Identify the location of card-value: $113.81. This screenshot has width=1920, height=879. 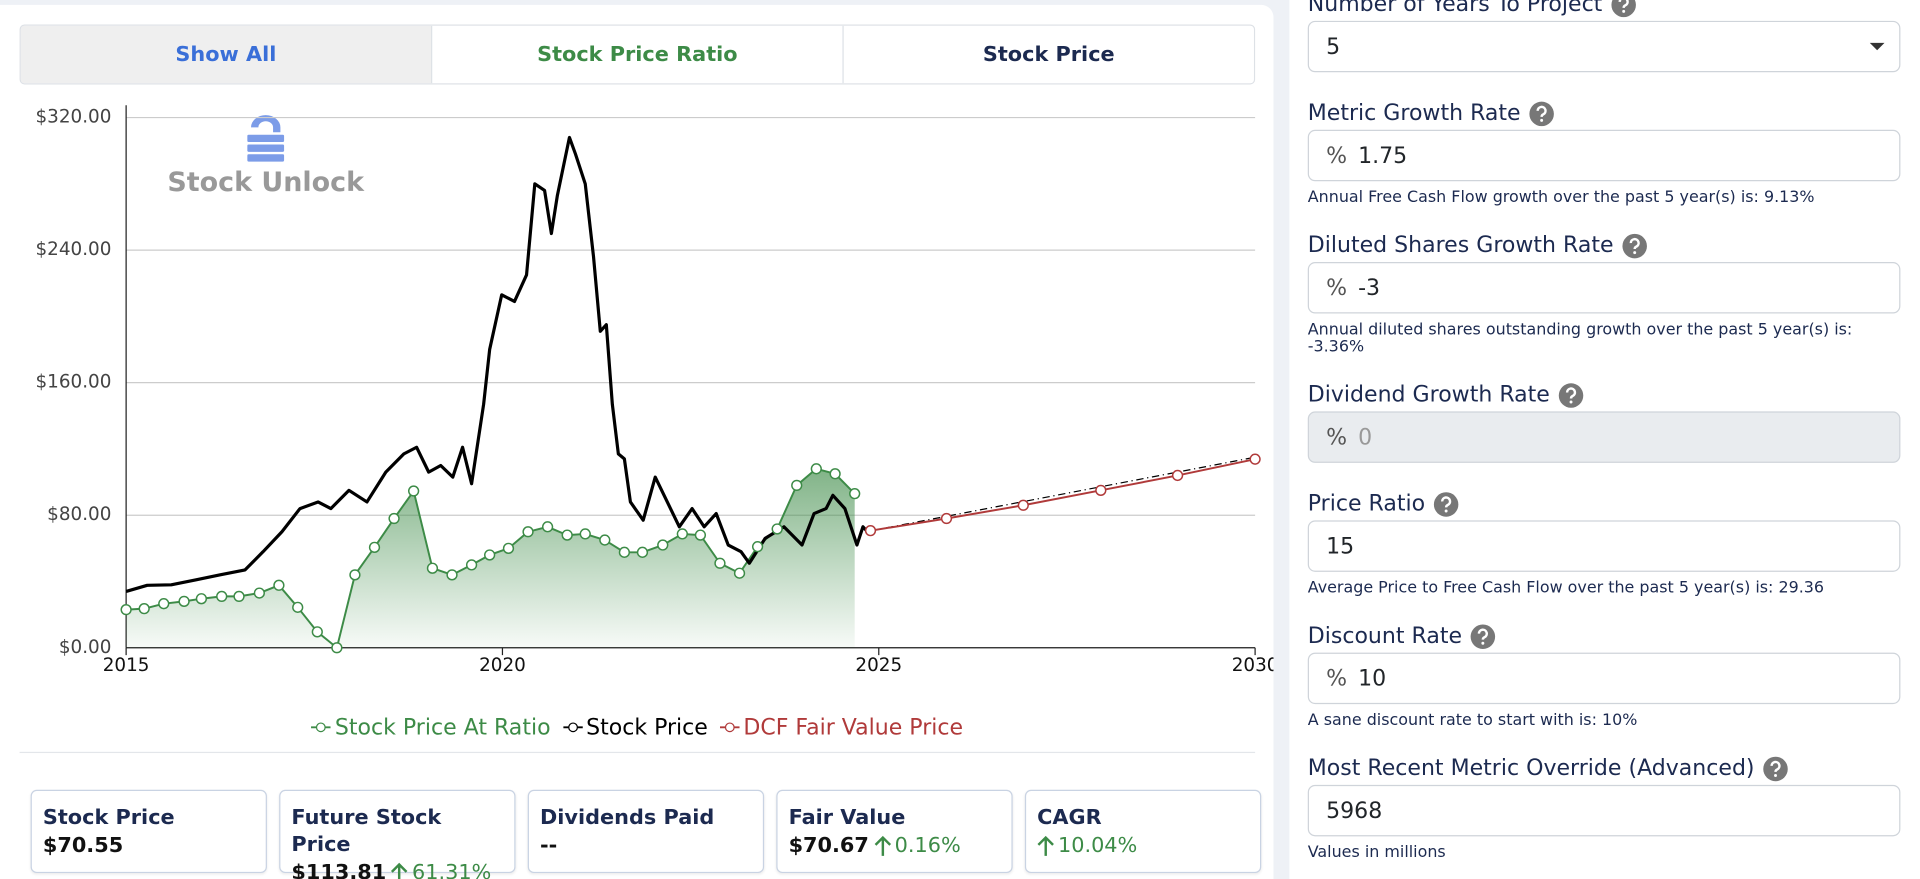
(339, 869).